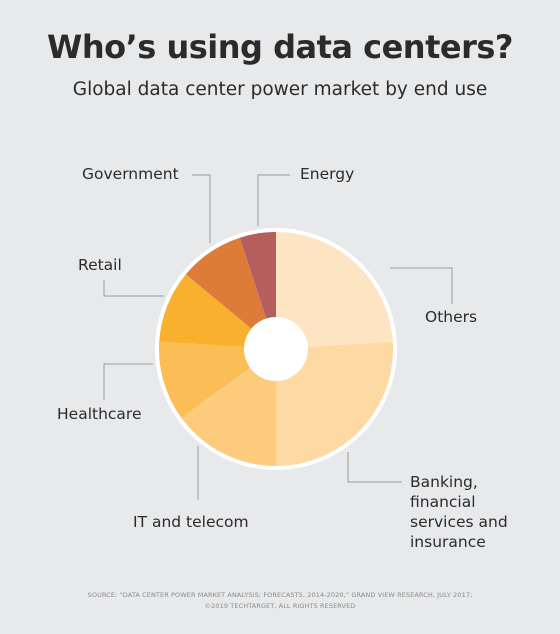 The height and width of the screenshot is (634, 560). I want to click on slice-it-and-telecom, so click(228, 407).